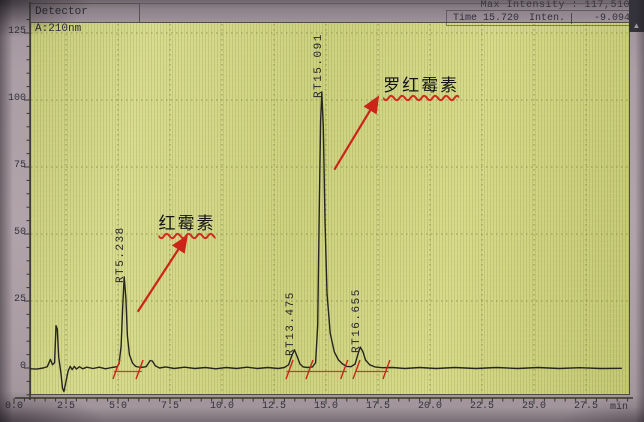 Image resolution: width=644 pixels, height=422 pixels. I want to click on y-tick-label: 50, so click(19, 232).